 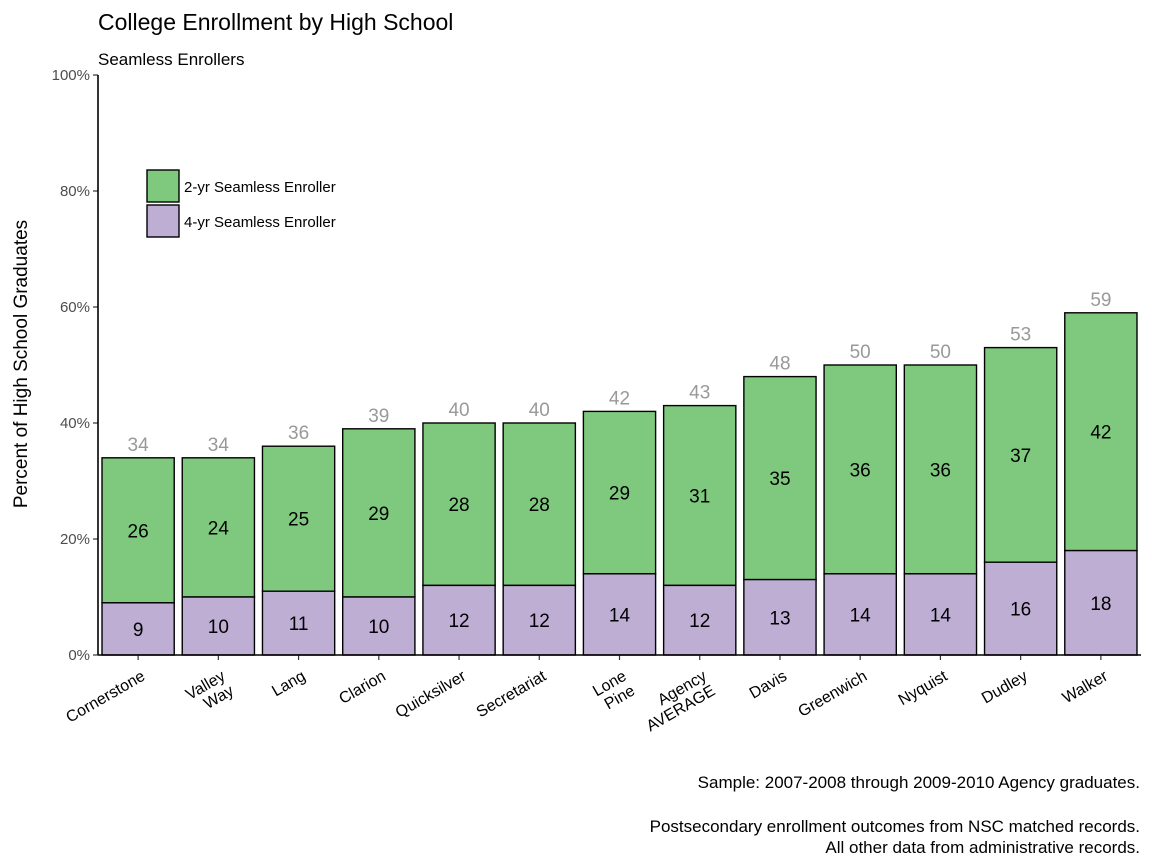 What do you see at coordinates (75, 539) in the screenshot?
I see `y-tick-label: 20%` at bounding box center [75, 539].